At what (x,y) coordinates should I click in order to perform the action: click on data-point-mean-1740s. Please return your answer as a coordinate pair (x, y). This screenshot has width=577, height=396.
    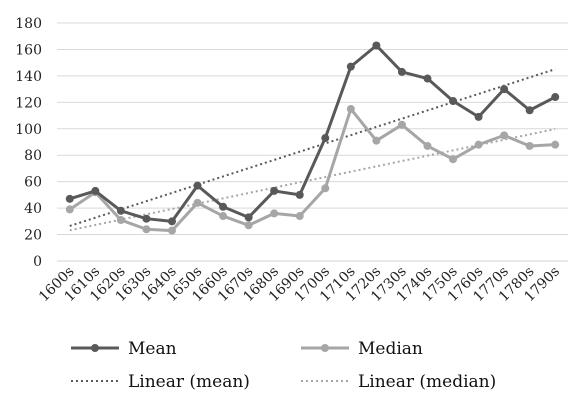
    Looking at the image, I should click on (427, 78).